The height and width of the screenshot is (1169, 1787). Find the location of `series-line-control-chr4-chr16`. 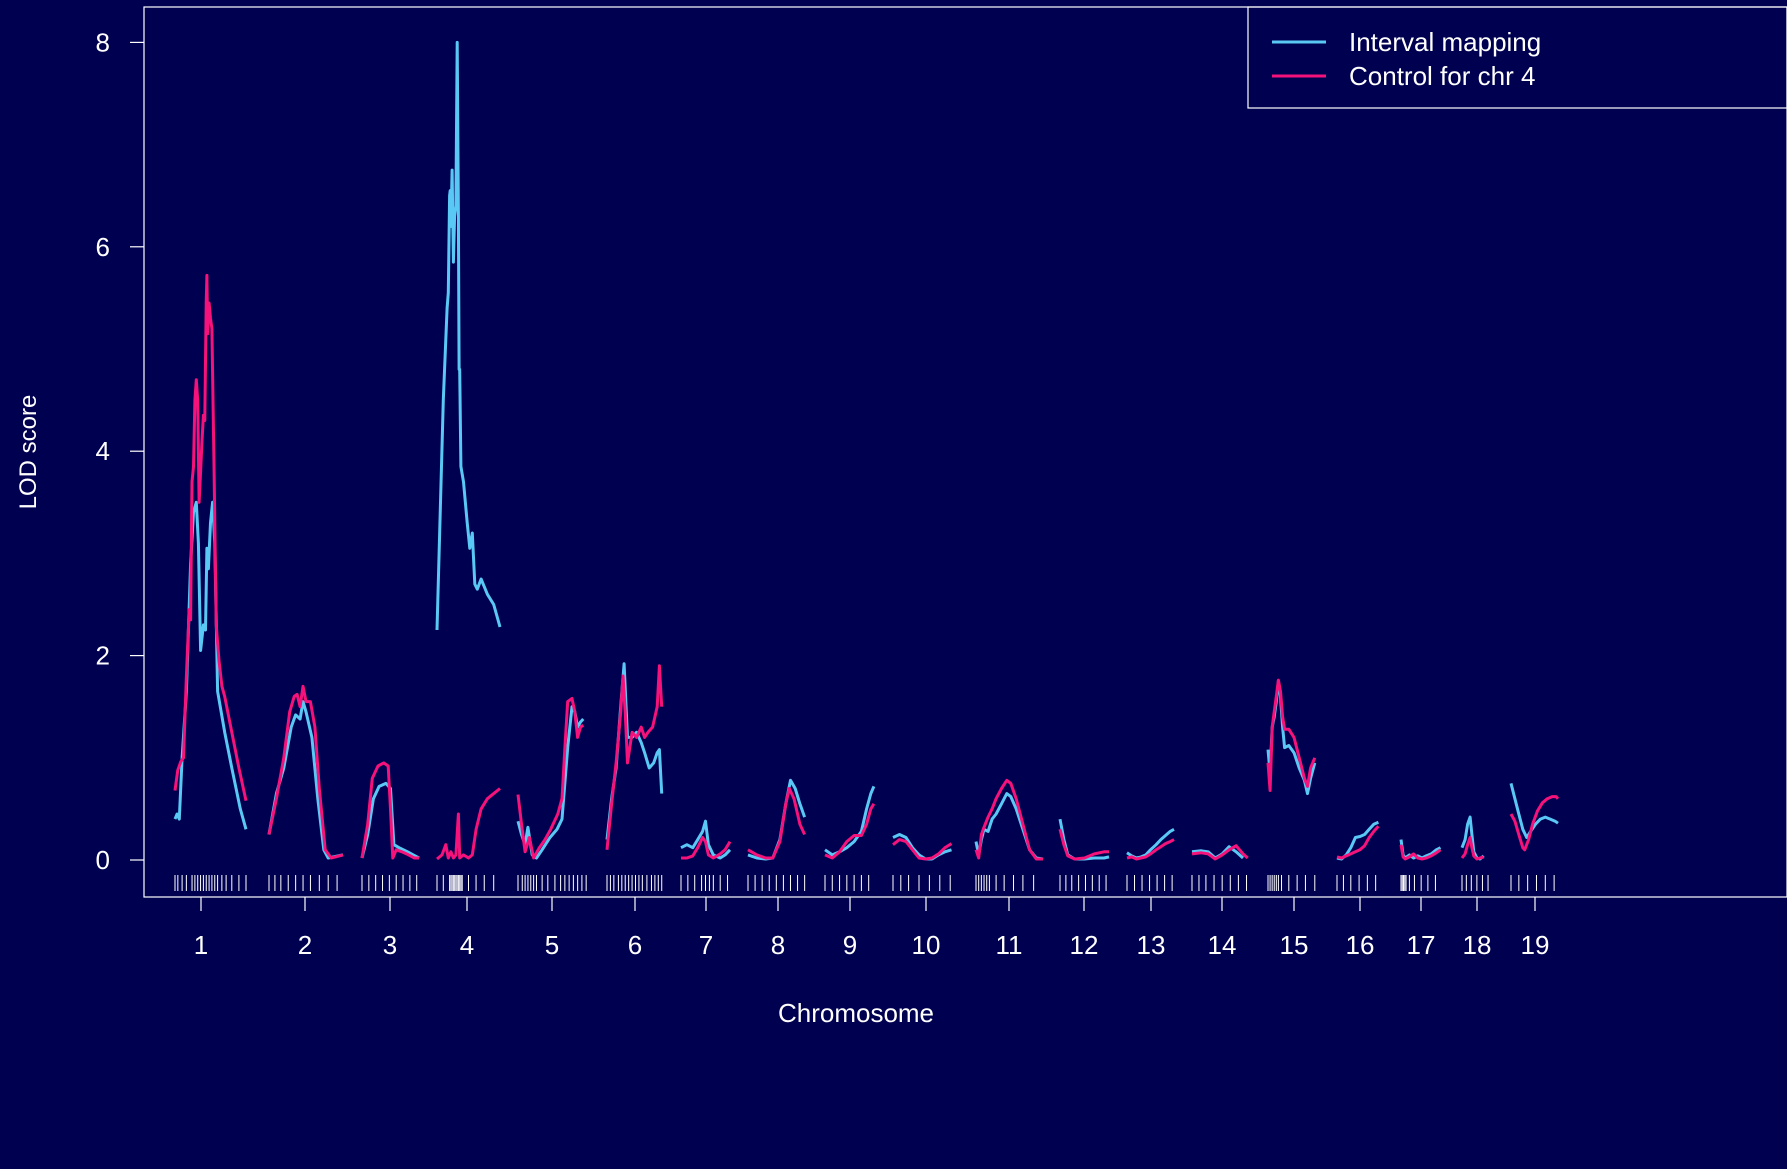

series-line-control-chr4-chr16 is located at coordinates (1358, 842).